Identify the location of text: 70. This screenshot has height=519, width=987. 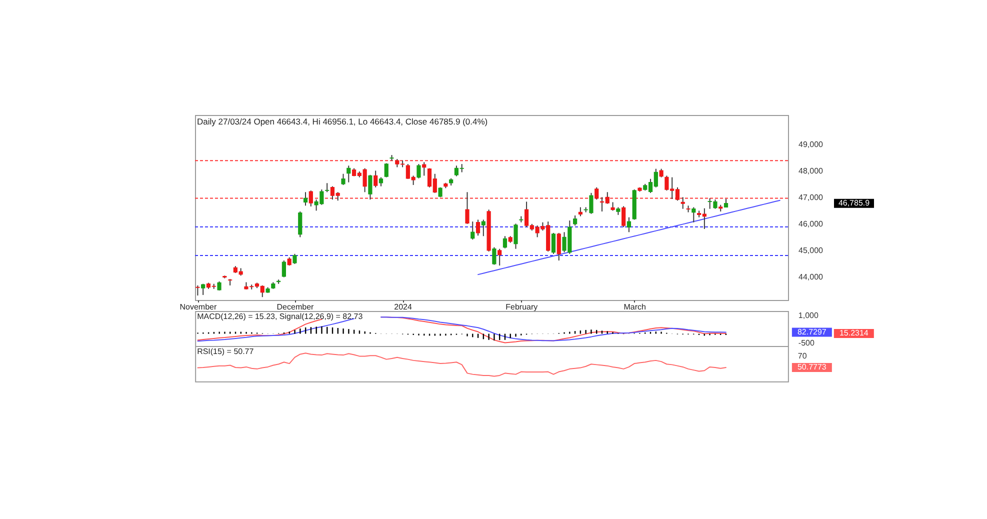
(803, 356).